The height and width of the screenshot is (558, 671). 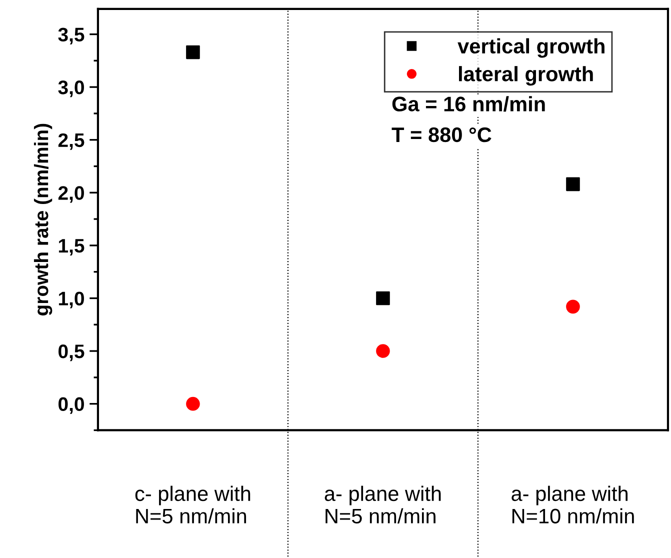 What do you see at coordinates (525, 76) in the screenshot?
I see `legend-label: lateral growth` at bounding box center [525, 76].